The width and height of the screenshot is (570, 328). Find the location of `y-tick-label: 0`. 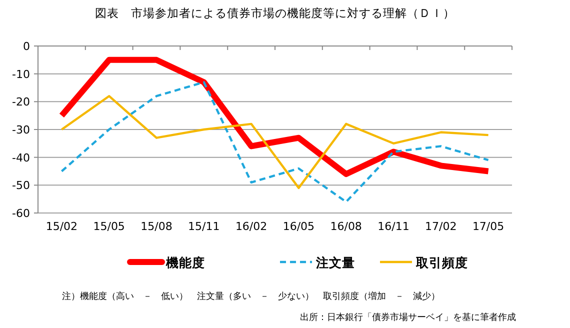

y-tick-label: 0 is located at coordinates (26, 46).